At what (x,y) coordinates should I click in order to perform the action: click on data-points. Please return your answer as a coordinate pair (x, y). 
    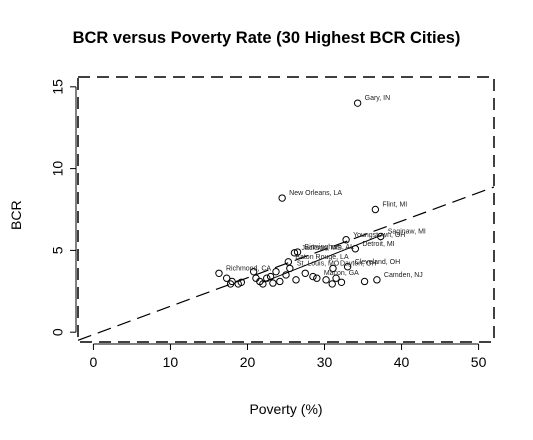
    Looking at the image, I should click on (300, 193).